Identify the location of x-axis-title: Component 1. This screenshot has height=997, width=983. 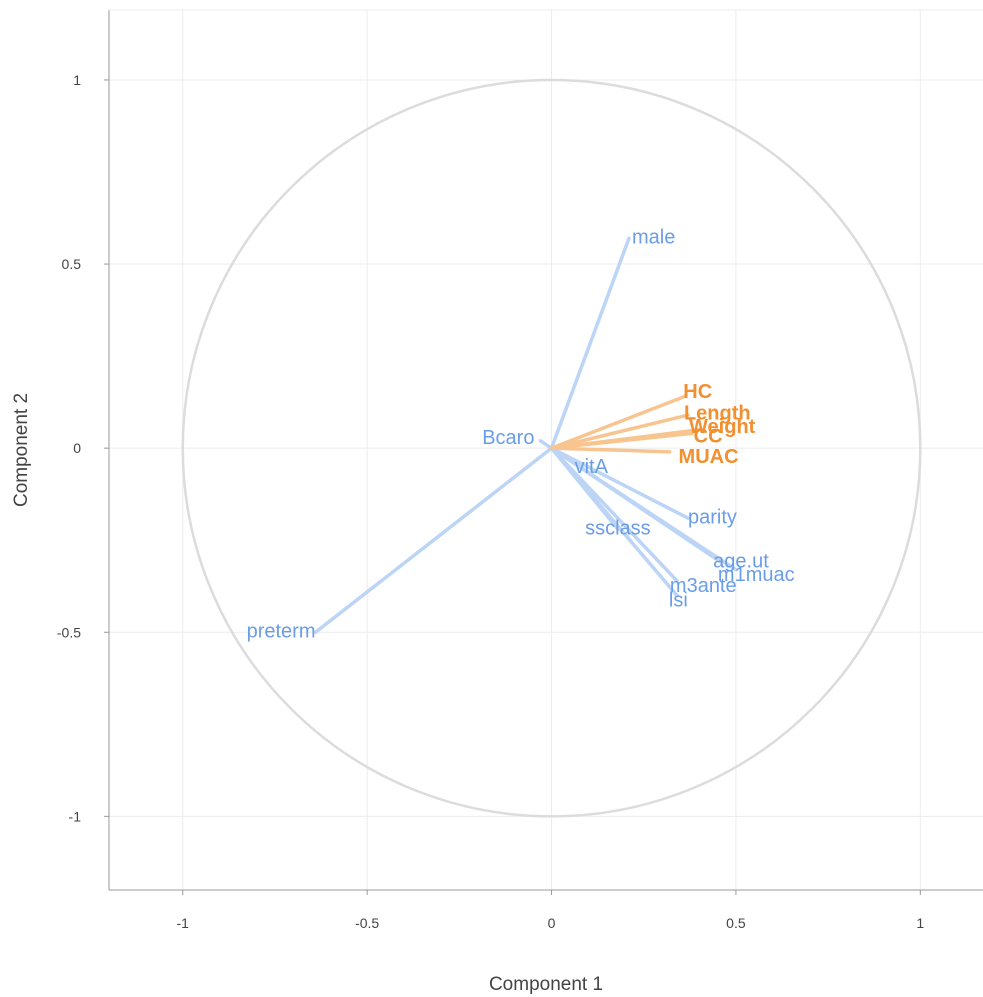
(546, 984).